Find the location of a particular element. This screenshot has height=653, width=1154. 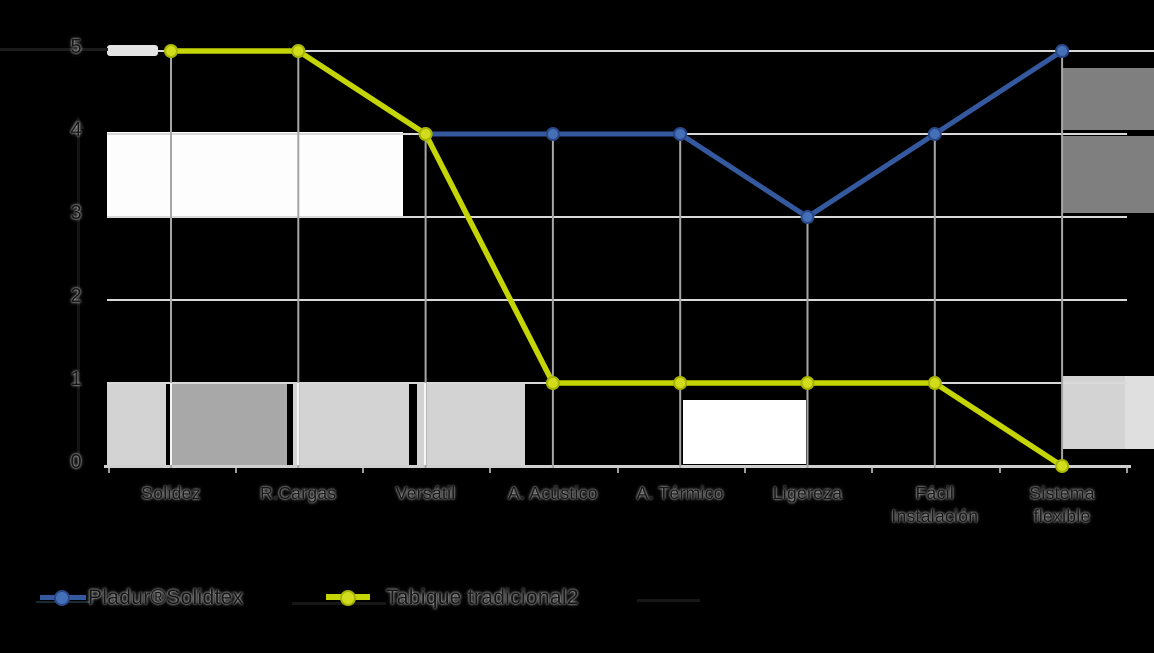

black-line-top-left is located at coordinates (54, 49).